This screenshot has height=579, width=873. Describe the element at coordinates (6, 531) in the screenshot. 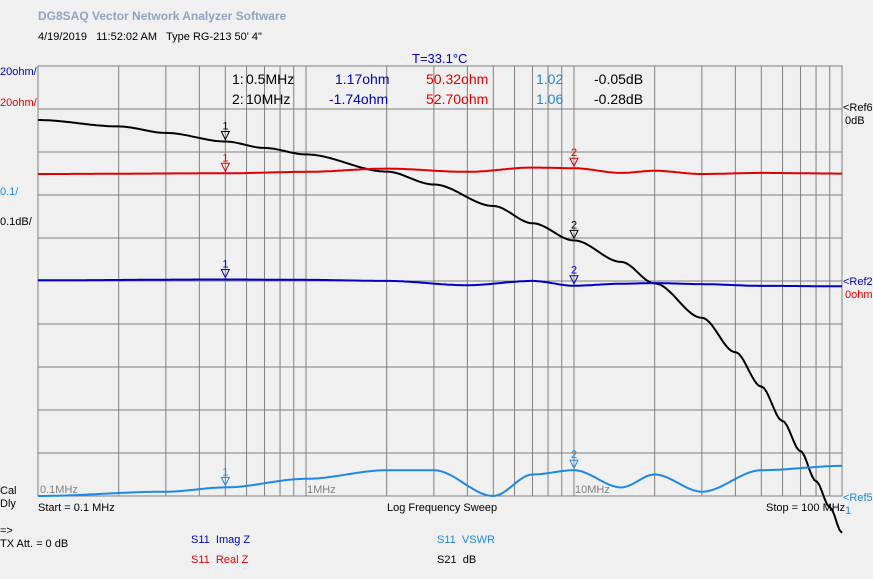

I see `arrow-indicator: =>` at that location.